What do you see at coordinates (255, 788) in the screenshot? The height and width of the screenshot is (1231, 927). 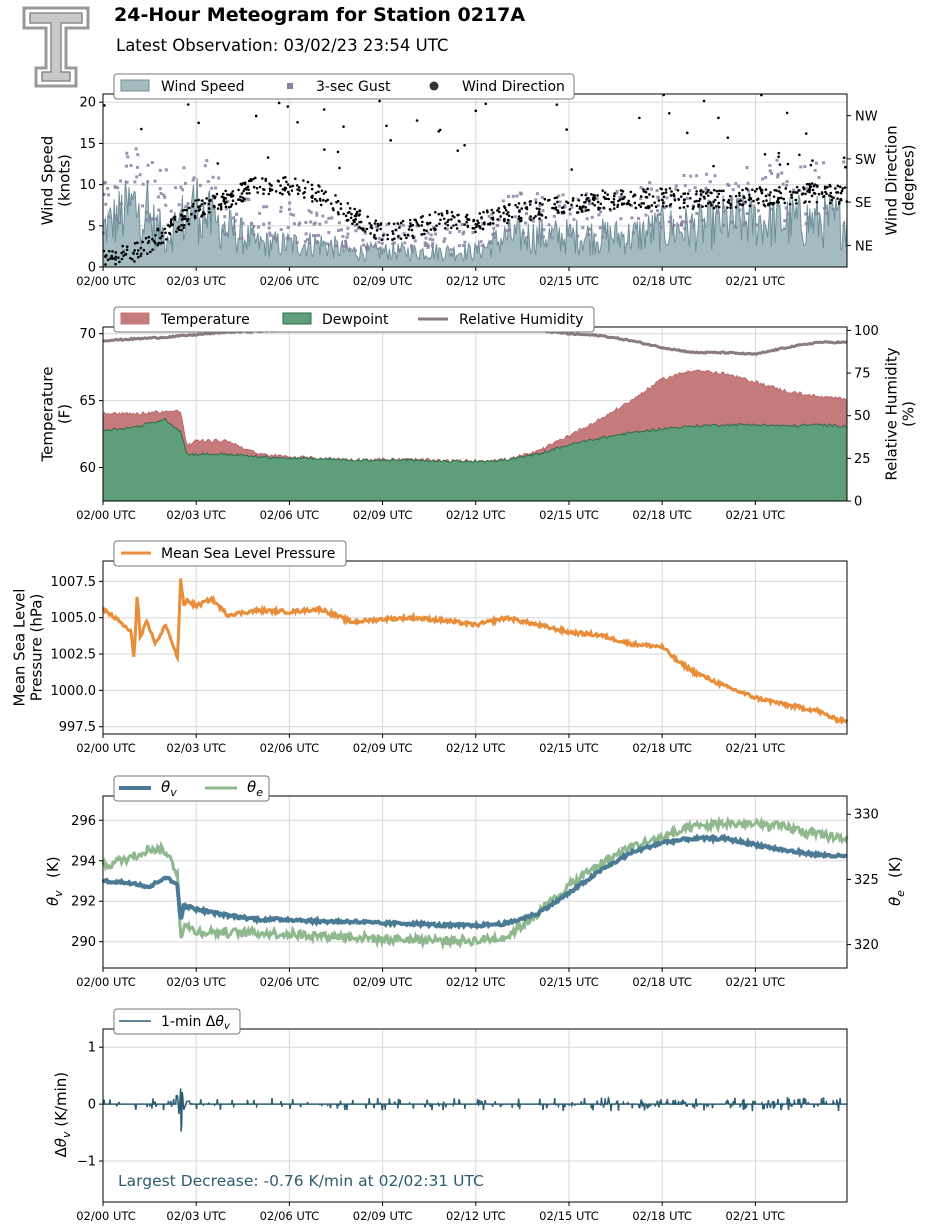 I see `legend-label-theta-e: θe` at bounding box center [255, 788].